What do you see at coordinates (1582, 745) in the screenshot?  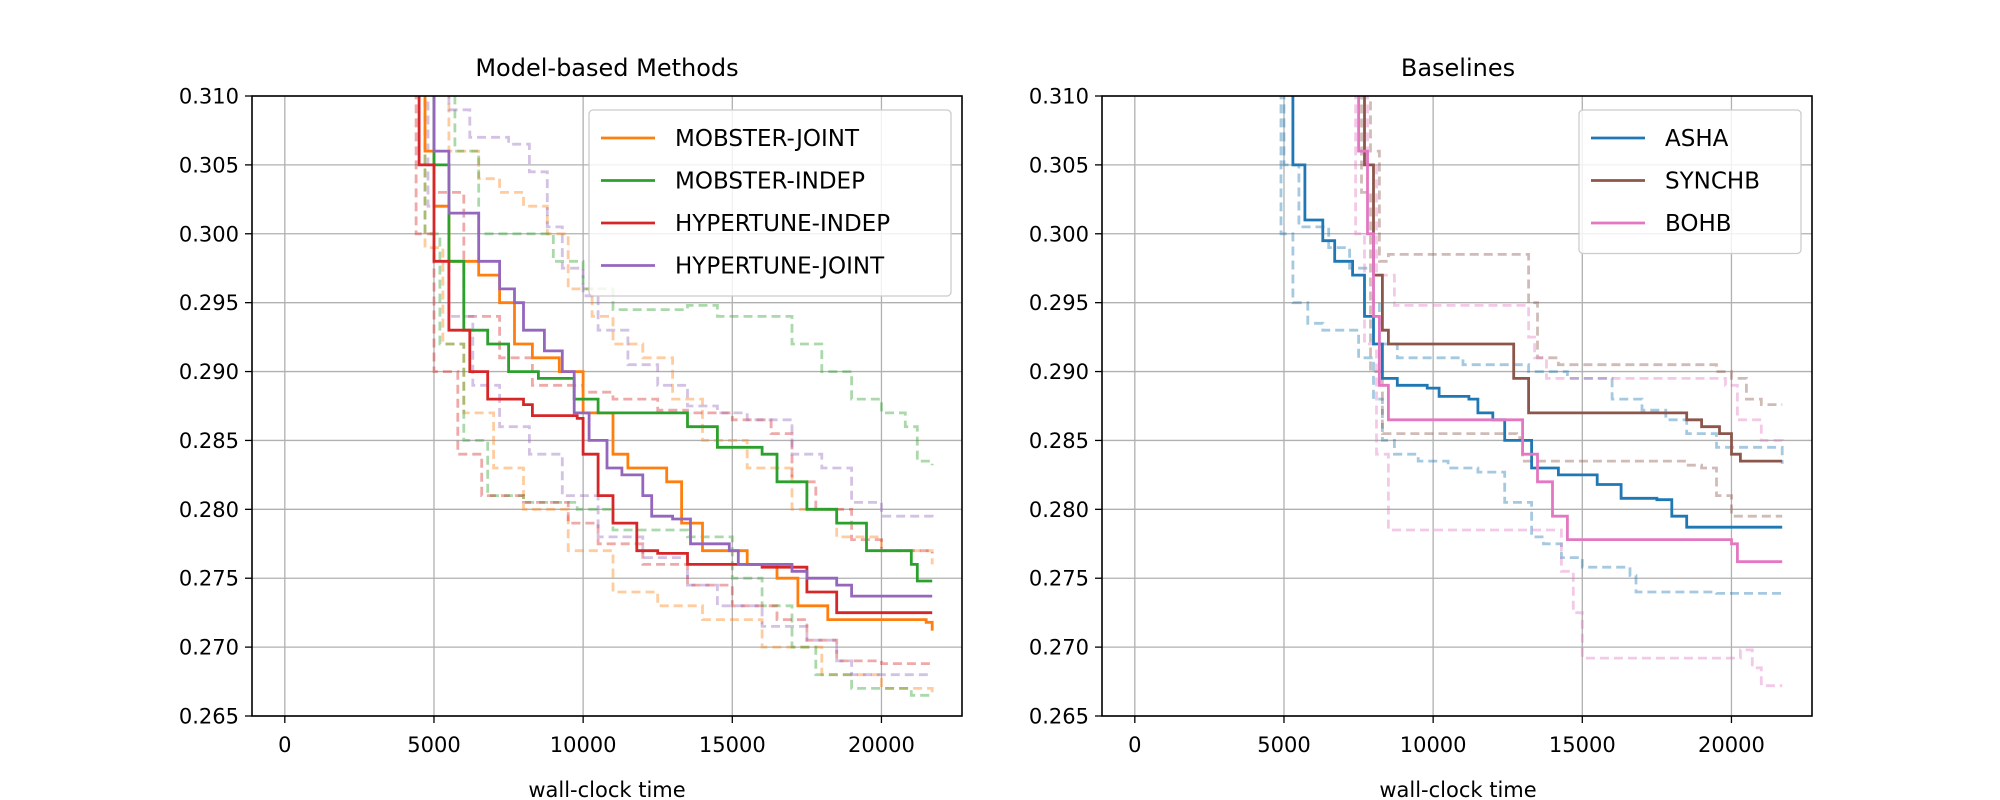 I see `right-xtick-label: 15000` at bounding box center [1582, 745].